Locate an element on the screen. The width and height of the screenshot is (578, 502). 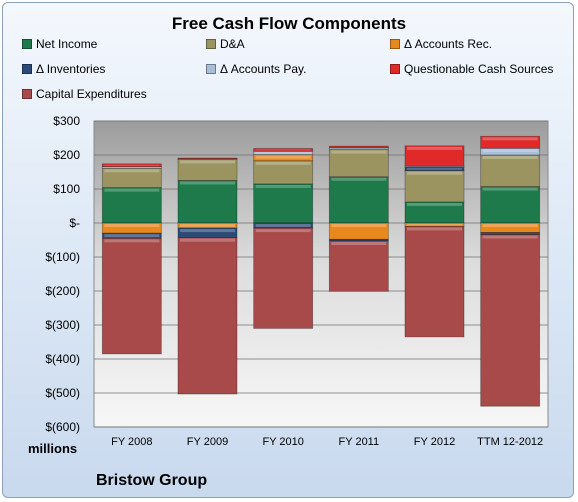
legend-label: Net Income is located at coordinates (67, 44).